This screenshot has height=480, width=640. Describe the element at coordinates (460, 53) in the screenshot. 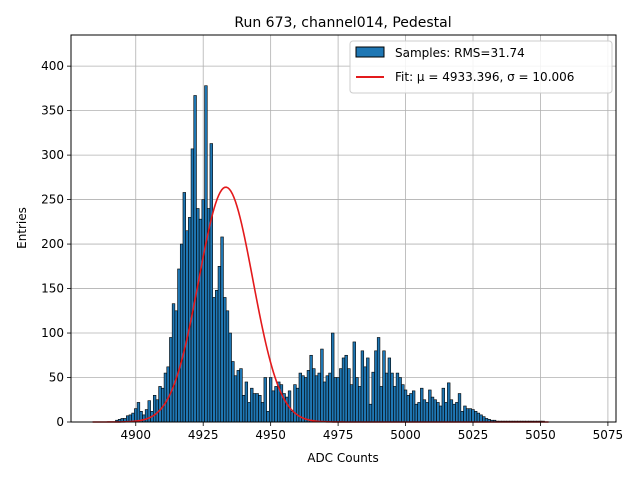

I see `legend-label-samples: Samples: RMS=31.74` at that location.